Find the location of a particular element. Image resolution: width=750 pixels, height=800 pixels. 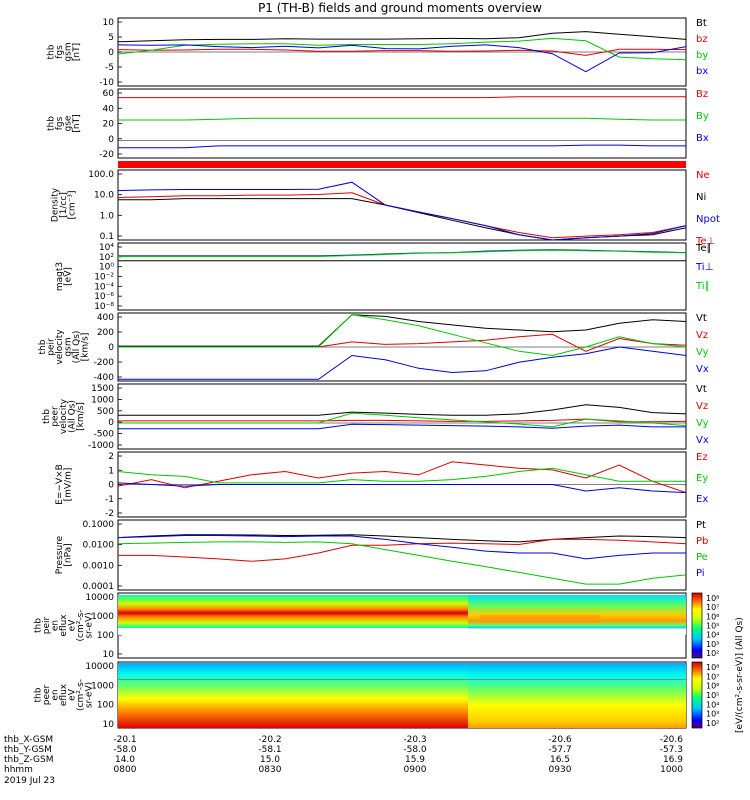

legend-entry: Te∥ is located at coordinates (703, 248).